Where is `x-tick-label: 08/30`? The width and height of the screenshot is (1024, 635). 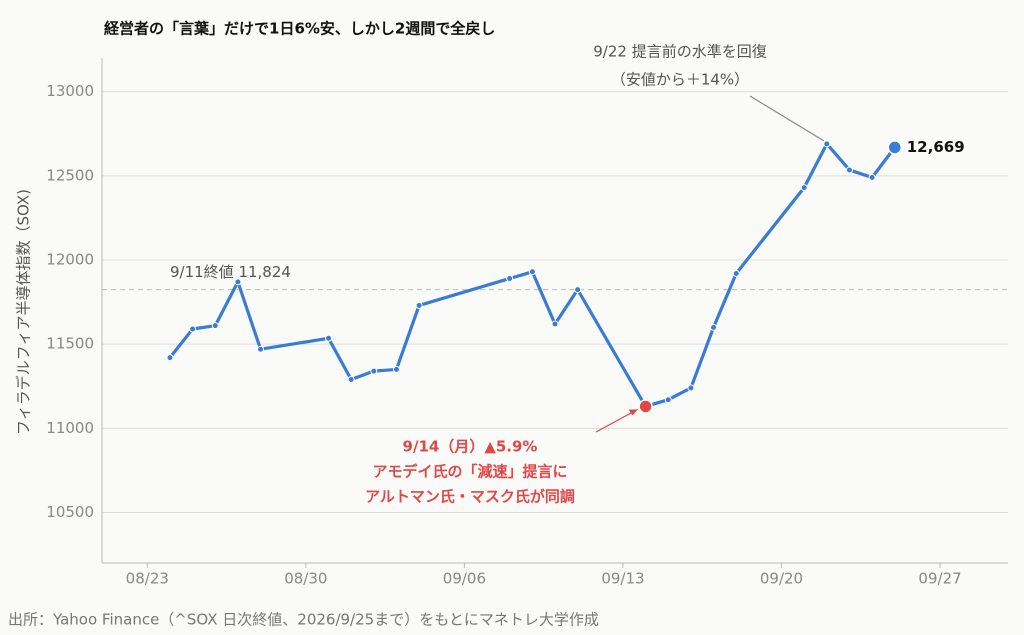 x-tick-label: 08/30 is located at coordinates (305, 579).